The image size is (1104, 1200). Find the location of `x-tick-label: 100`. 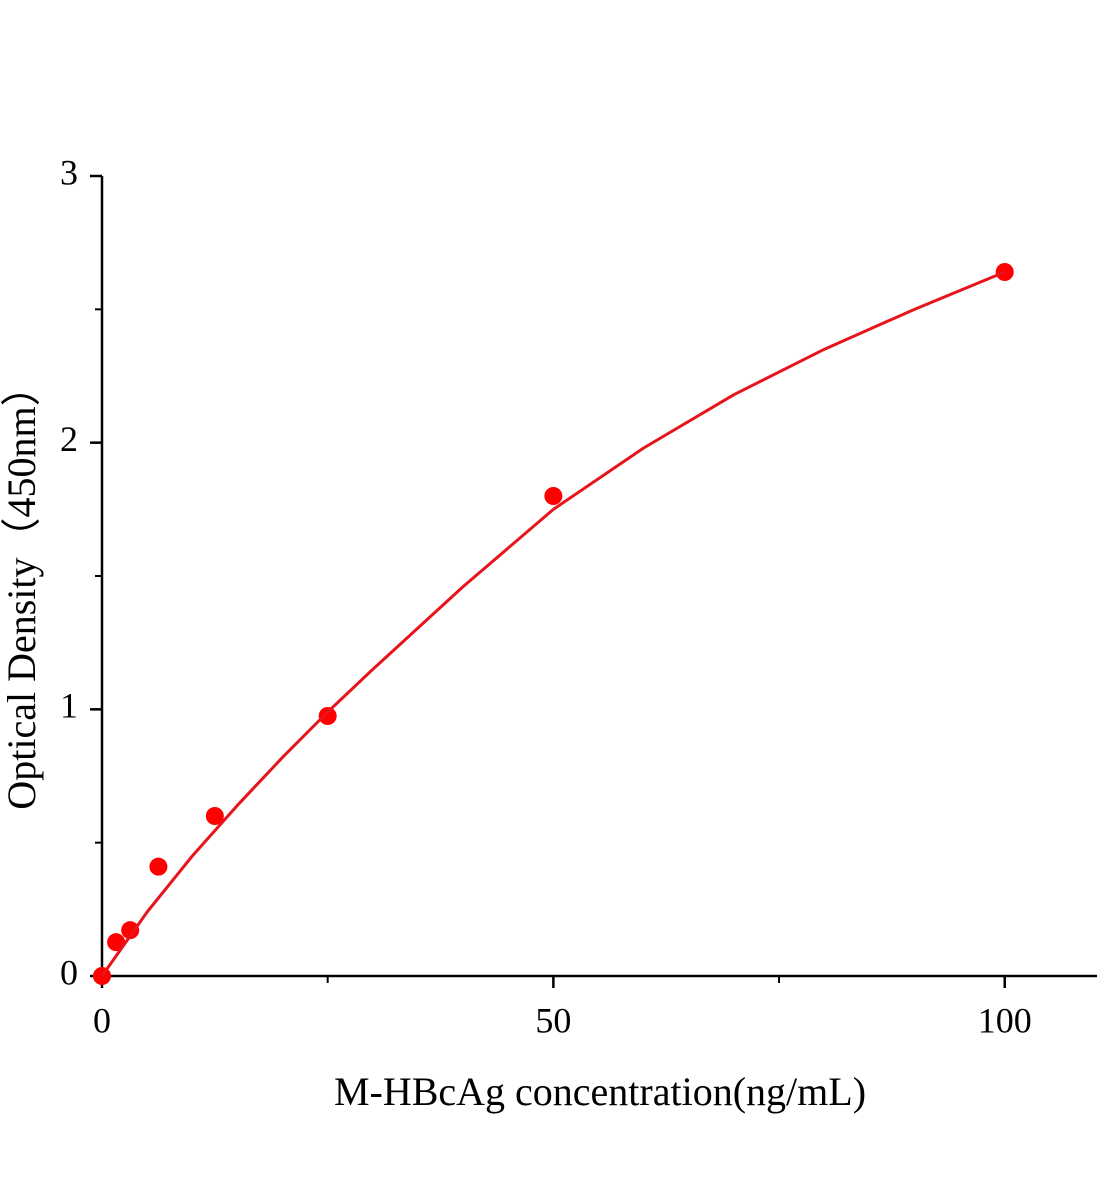

x-tick-label: 100 is located at coordinates (1005, 1020).